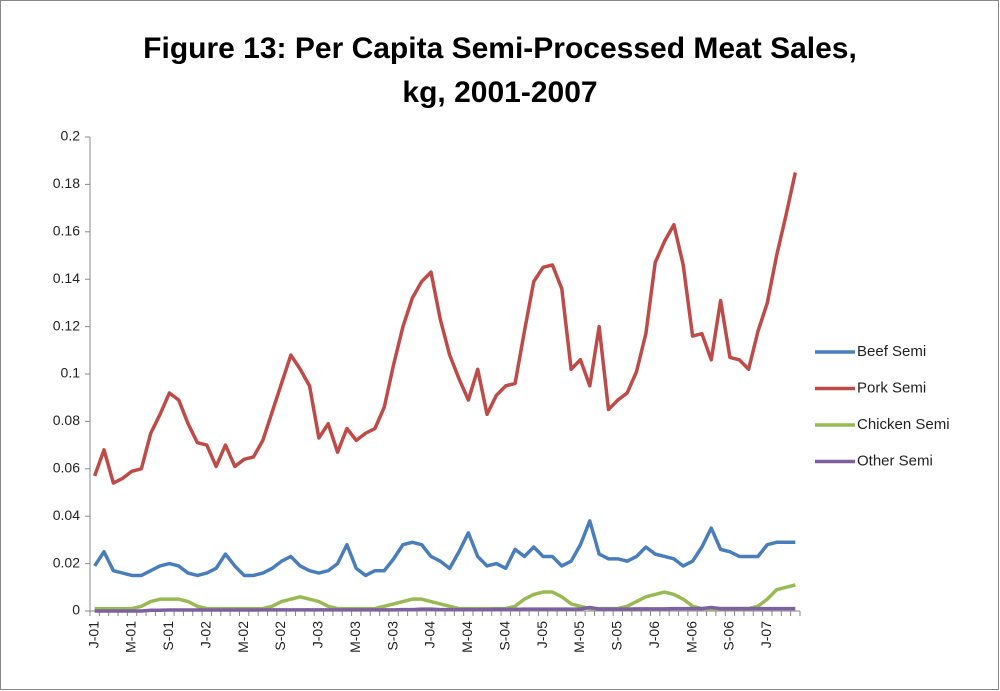  Describe the element at coordinates (66, 325) in the screenshot. I see `y-tick-label: 0.12` at that location.